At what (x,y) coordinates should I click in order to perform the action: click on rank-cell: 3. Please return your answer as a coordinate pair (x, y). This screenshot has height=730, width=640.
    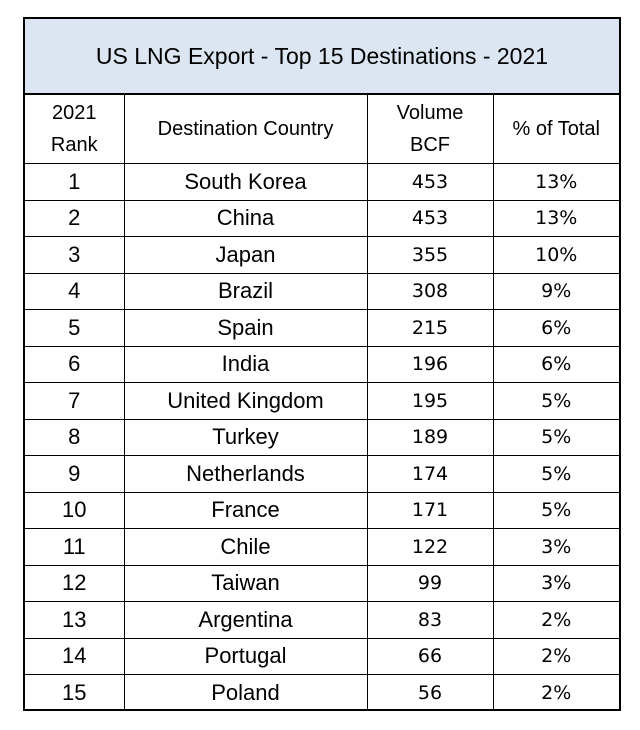
    Looking at the image, I should click on (75, 255).